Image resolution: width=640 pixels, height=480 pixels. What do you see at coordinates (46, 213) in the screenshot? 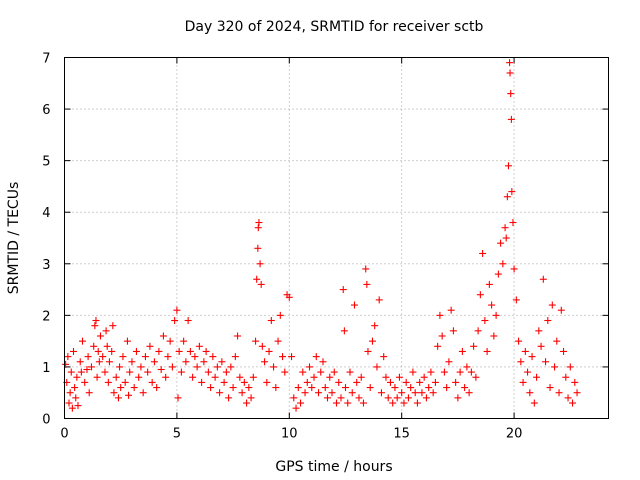
I see `y-tick-label: 4` at bounding box center [46, 213].